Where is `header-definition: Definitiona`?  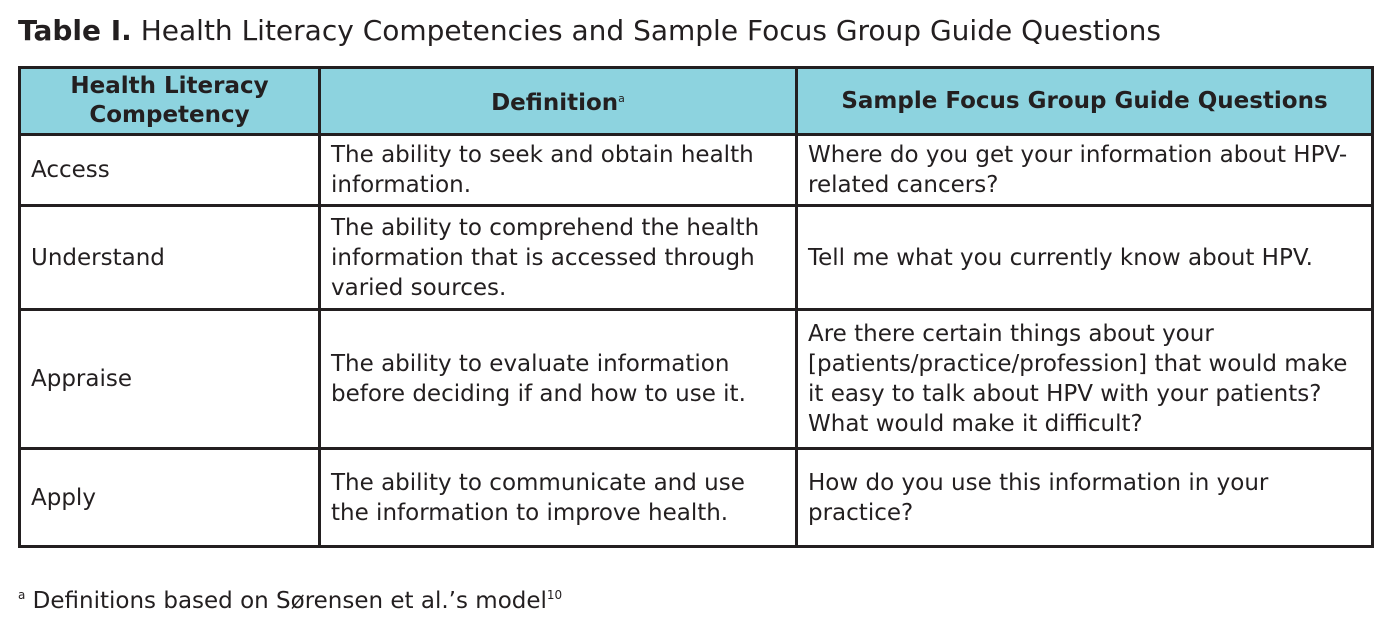 header-definition: Definitiona is located at coordinates (558, 101).